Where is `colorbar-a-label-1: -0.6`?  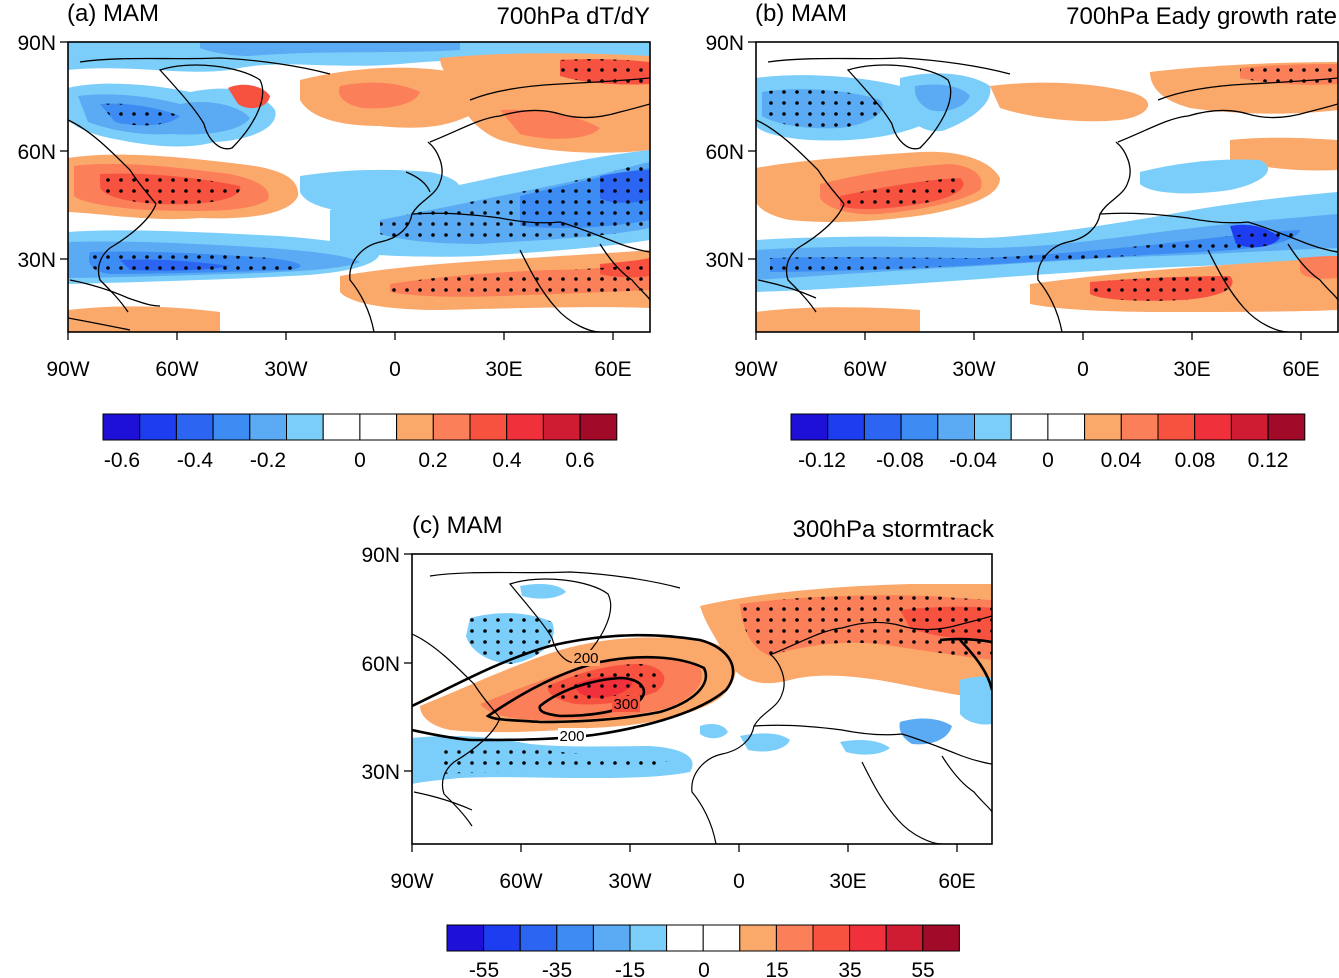 colorbar-a-label-1: -0.6 is located at coordinates (122, 460).